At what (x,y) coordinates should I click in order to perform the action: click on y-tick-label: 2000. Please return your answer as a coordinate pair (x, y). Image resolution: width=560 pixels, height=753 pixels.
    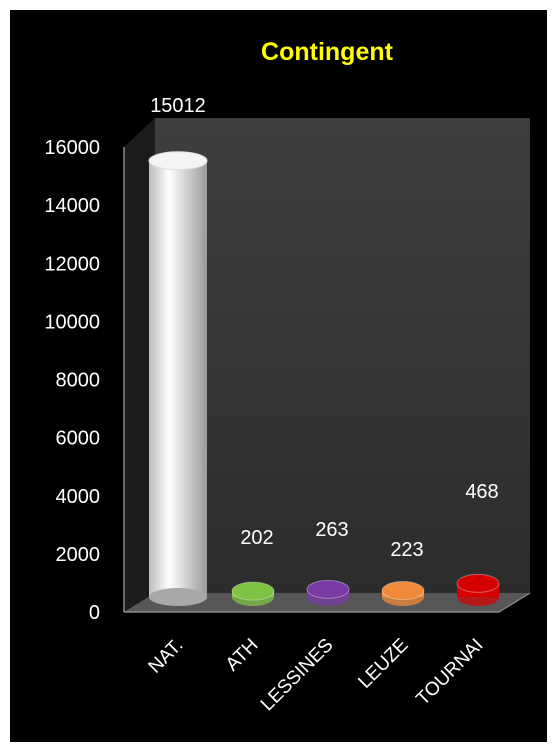
    Looking at the image, I should click on (78, 555).